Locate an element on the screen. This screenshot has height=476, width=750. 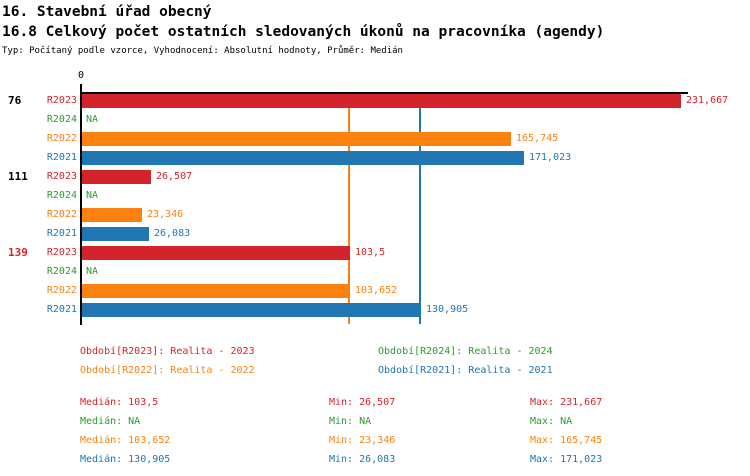
stat-min-r2023: Min: 26,507 is located at coordinates (362, 402).